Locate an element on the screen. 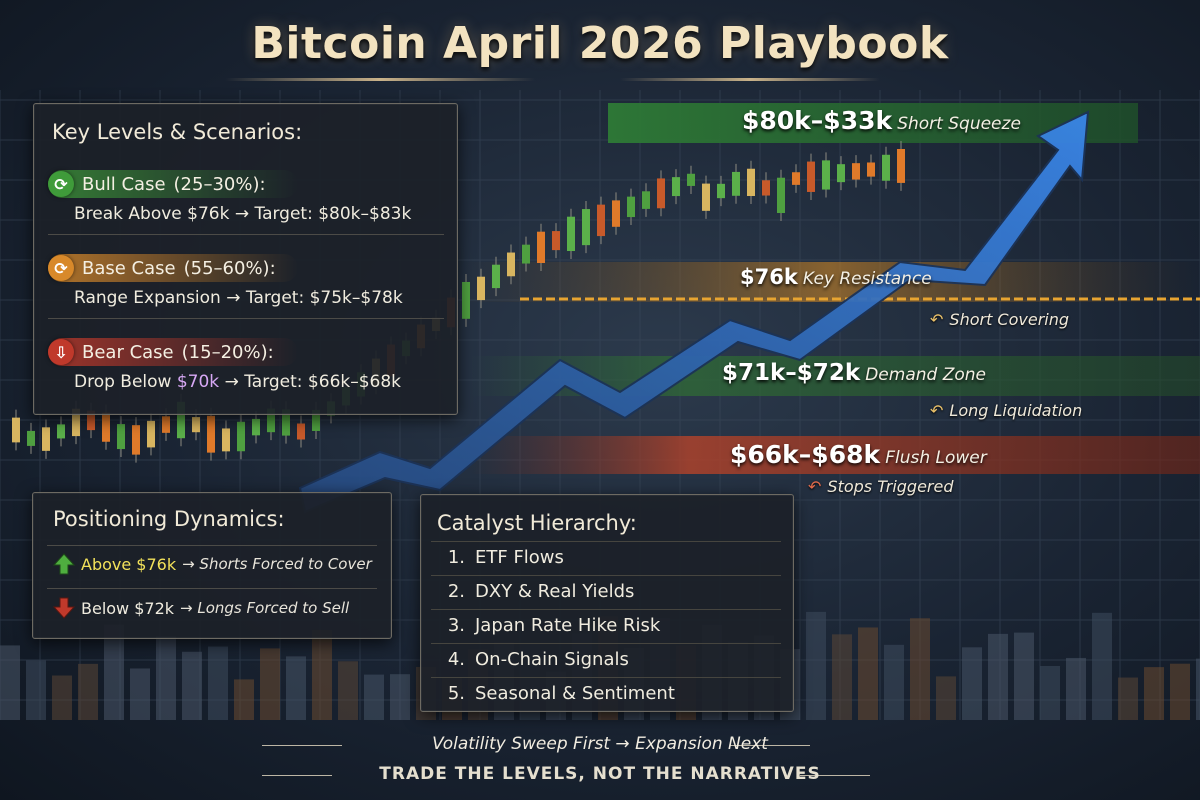 The width and height of the screenshot is (1200, 800). base-case-probability: (55–60%): is located at coordinates (229, 268).